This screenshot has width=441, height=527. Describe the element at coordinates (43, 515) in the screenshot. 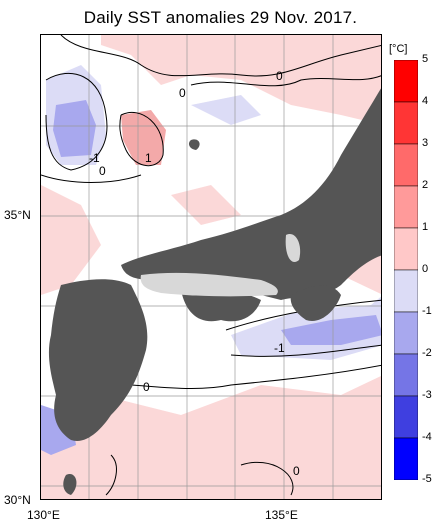

I see `lon-label-130e: 130°E` at that location.